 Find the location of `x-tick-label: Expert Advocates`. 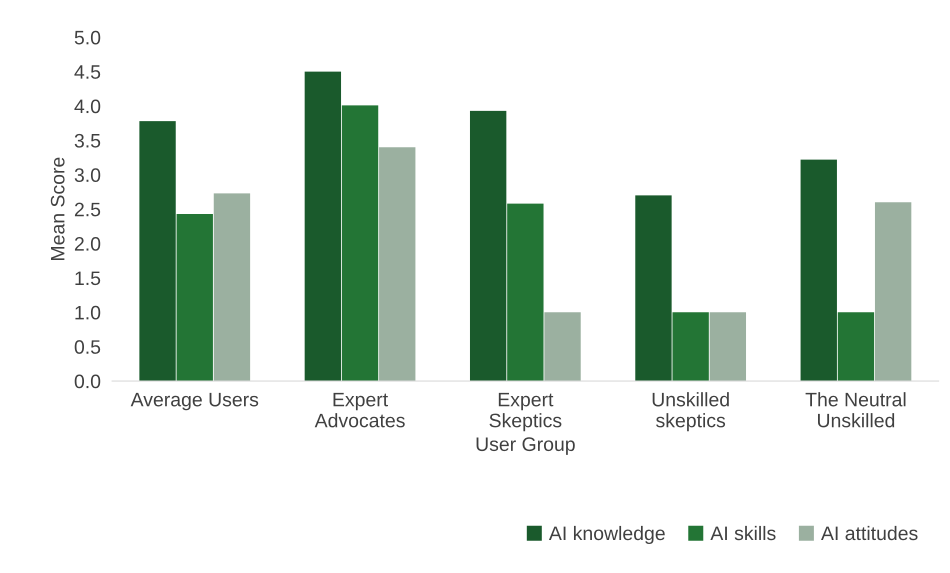

x-tick-label: Expert Advocates is located at coordinates (359, 410).